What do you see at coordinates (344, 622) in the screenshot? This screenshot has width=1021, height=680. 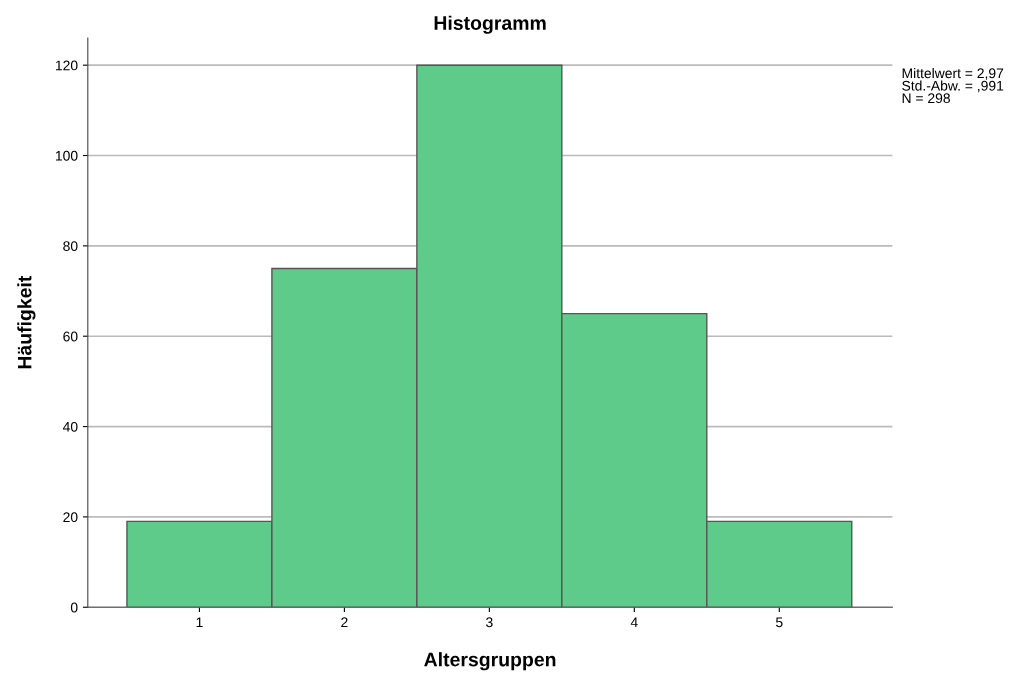 I see `x-tick-label: 2` at bounding box center [344, 622].